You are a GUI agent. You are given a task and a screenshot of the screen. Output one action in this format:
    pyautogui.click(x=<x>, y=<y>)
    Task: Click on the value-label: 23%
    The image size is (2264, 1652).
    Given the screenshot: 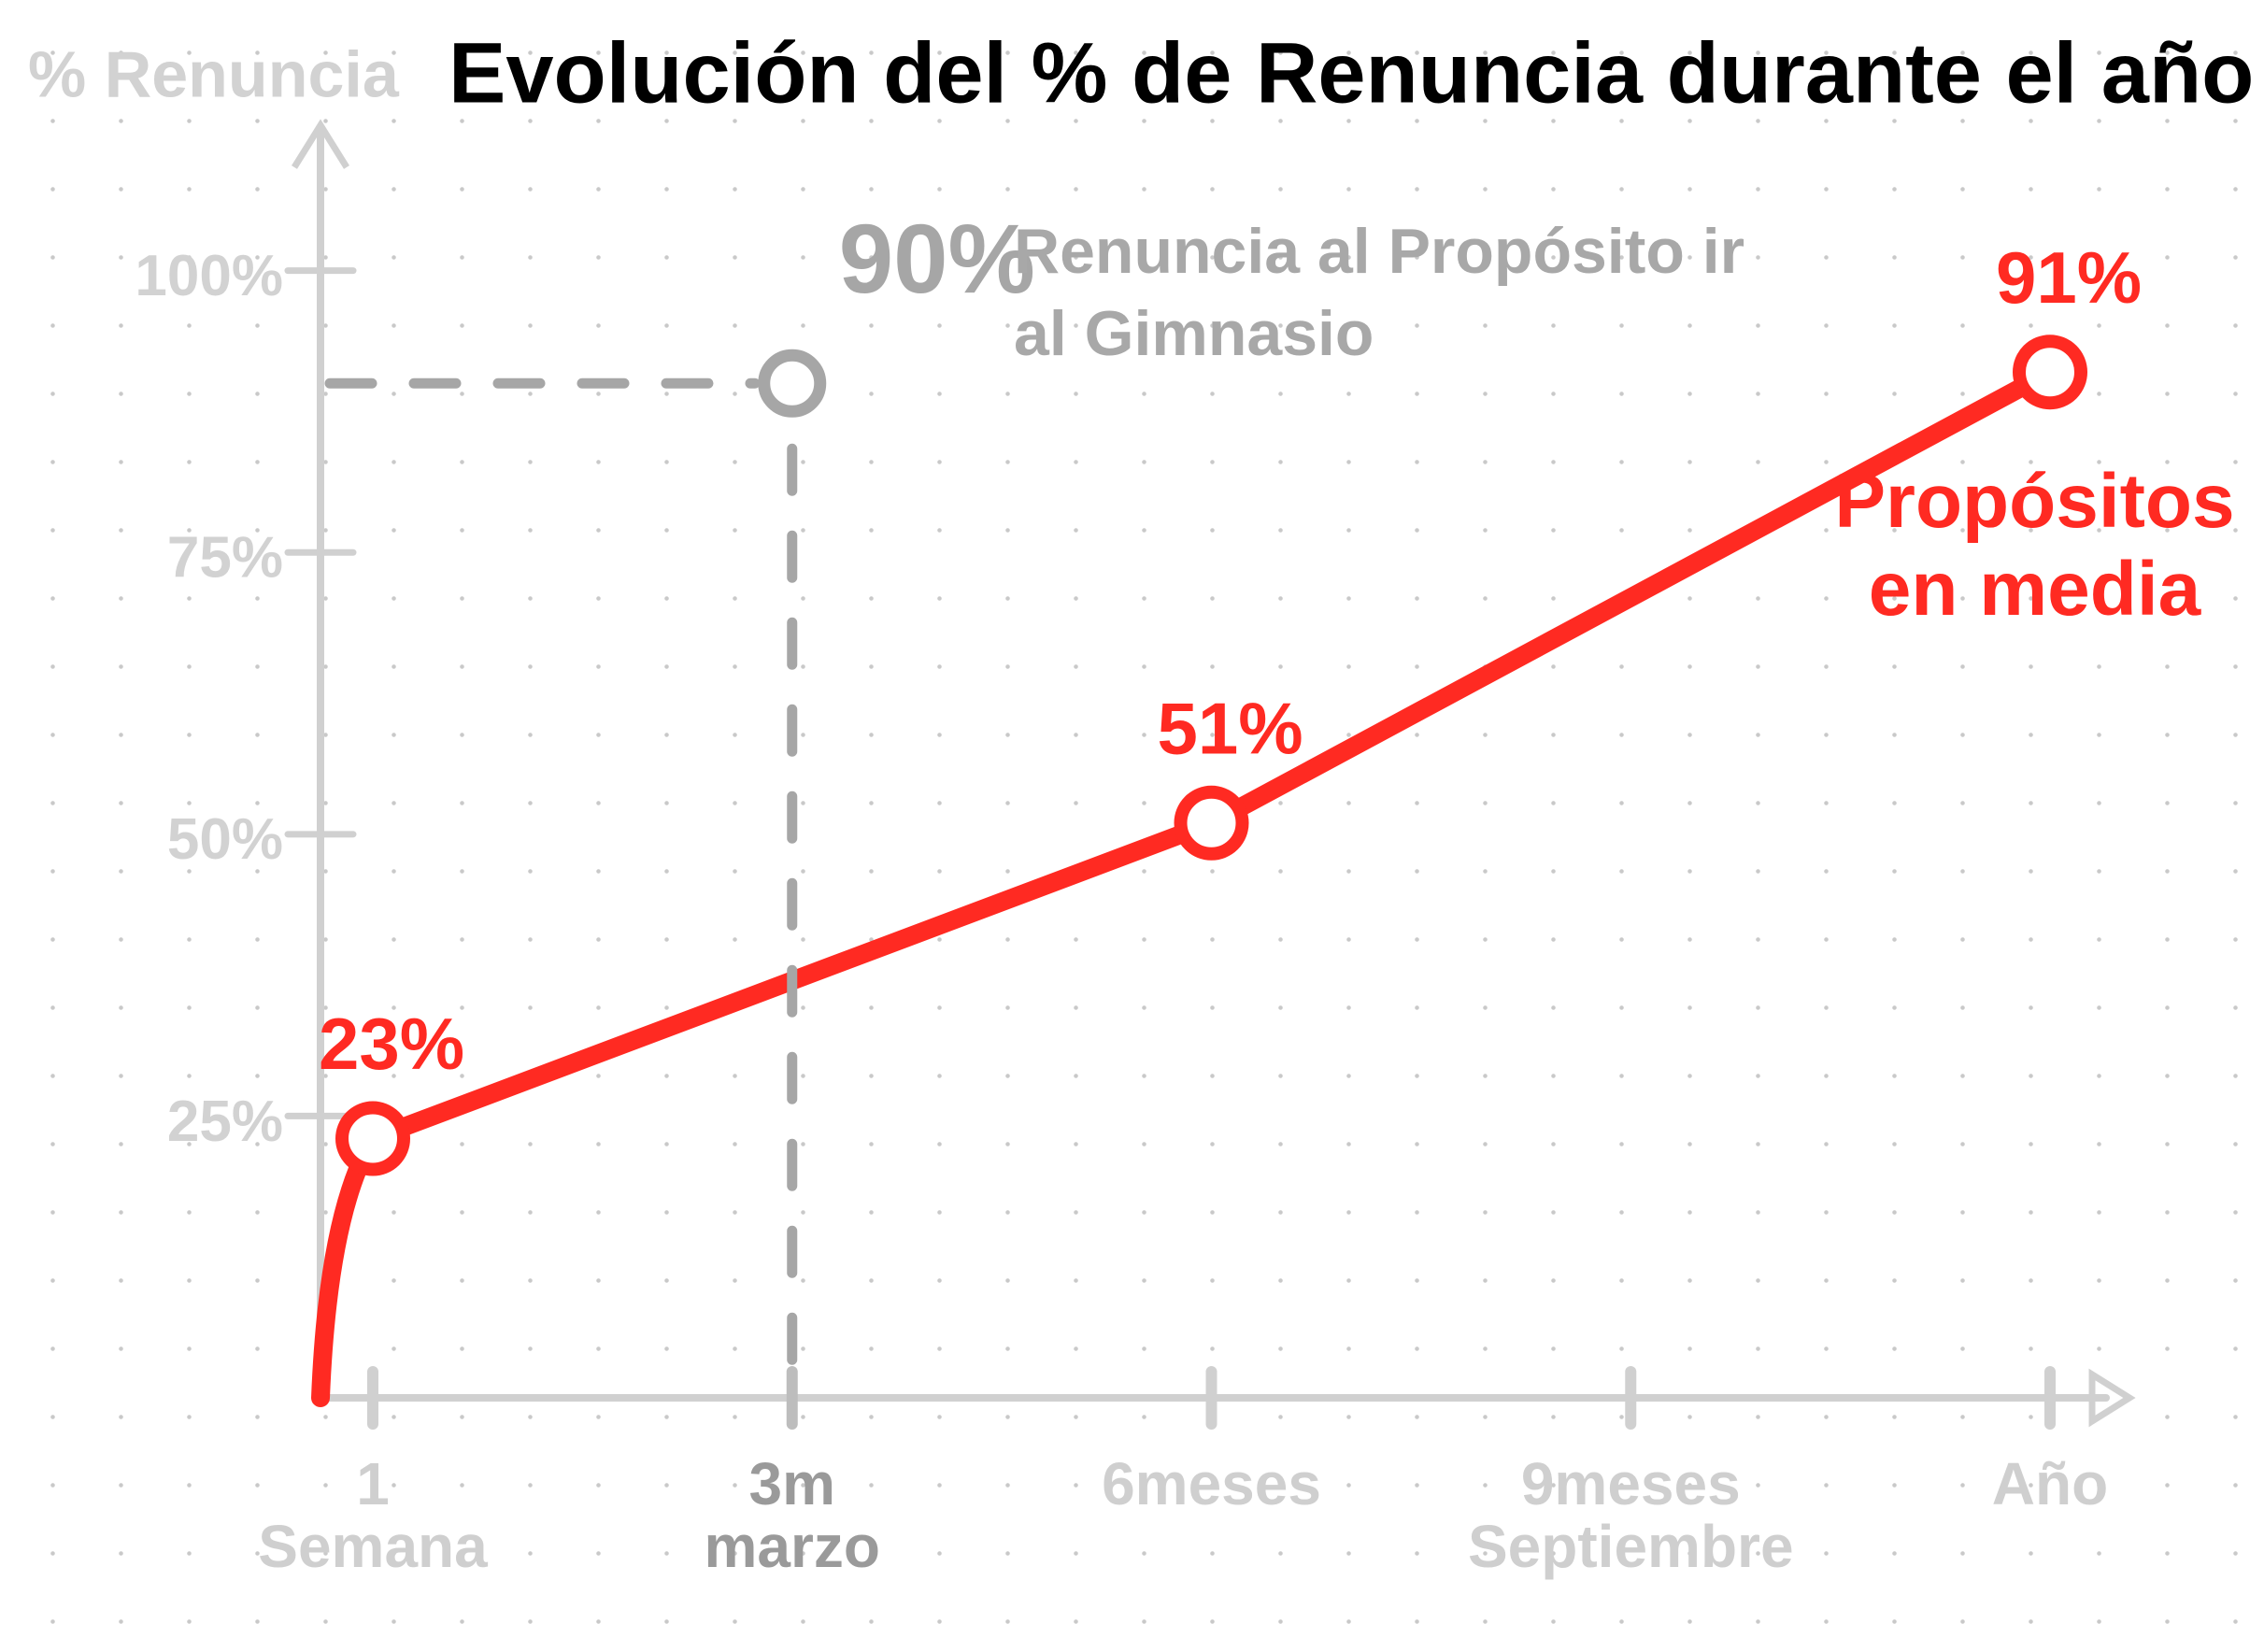 What is the action you would take?
    pyautogui.click(x=392, y=1044)
    